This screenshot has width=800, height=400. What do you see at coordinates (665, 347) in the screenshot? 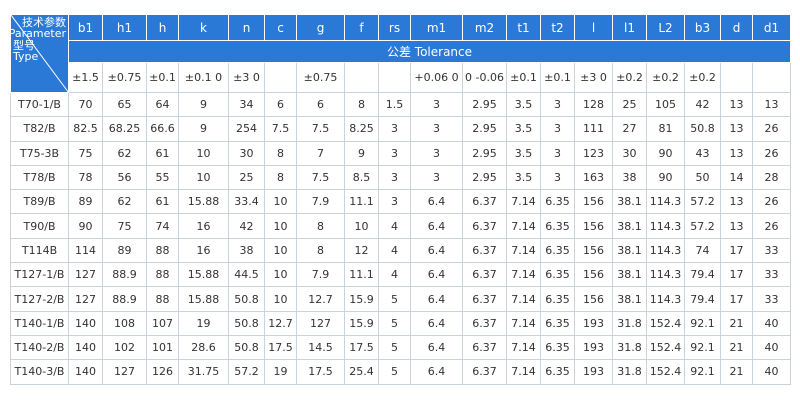
I see `value-cell: 152.4` at bounding box center [665, 347].